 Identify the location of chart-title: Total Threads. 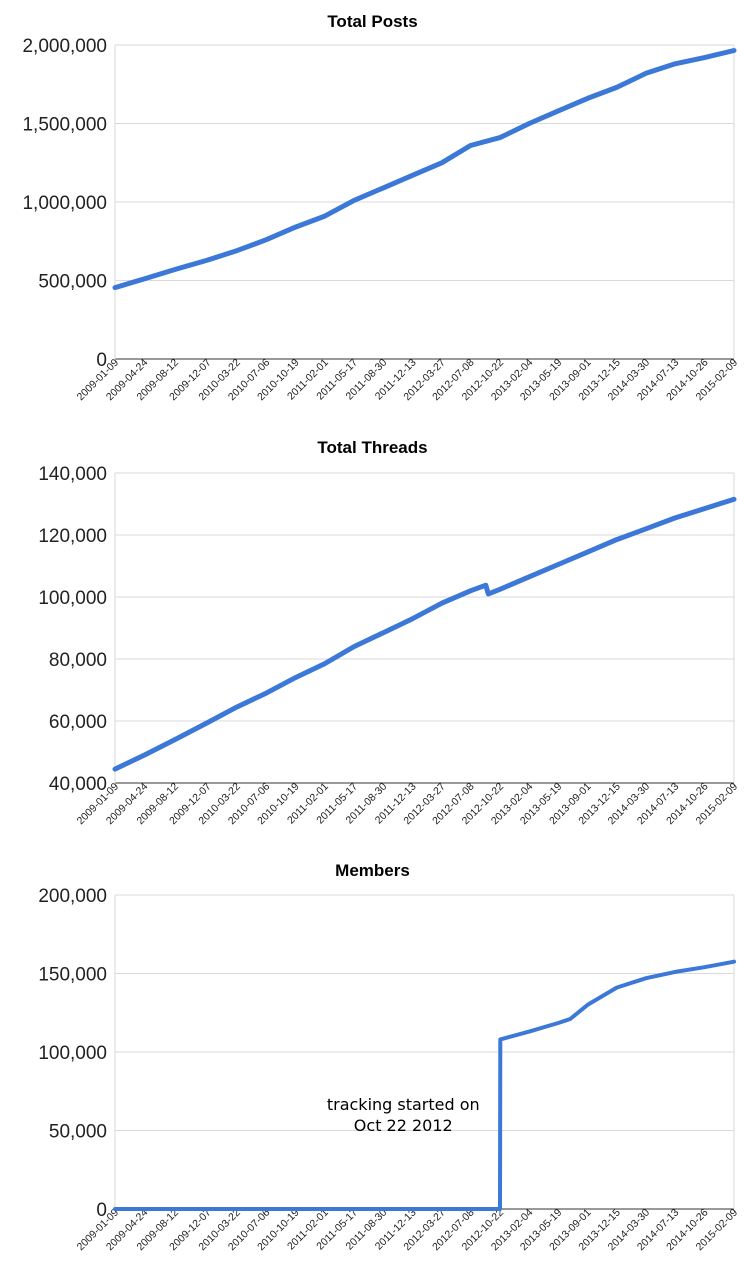
(372, 447).